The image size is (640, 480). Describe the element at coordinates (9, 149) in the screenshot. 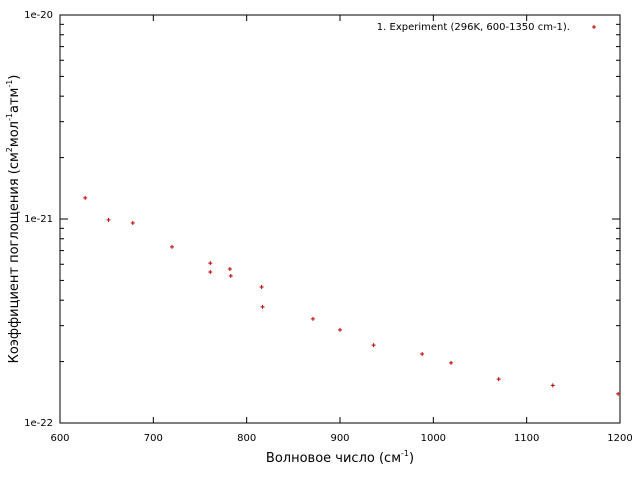

I see `superscript: 2` at that location.